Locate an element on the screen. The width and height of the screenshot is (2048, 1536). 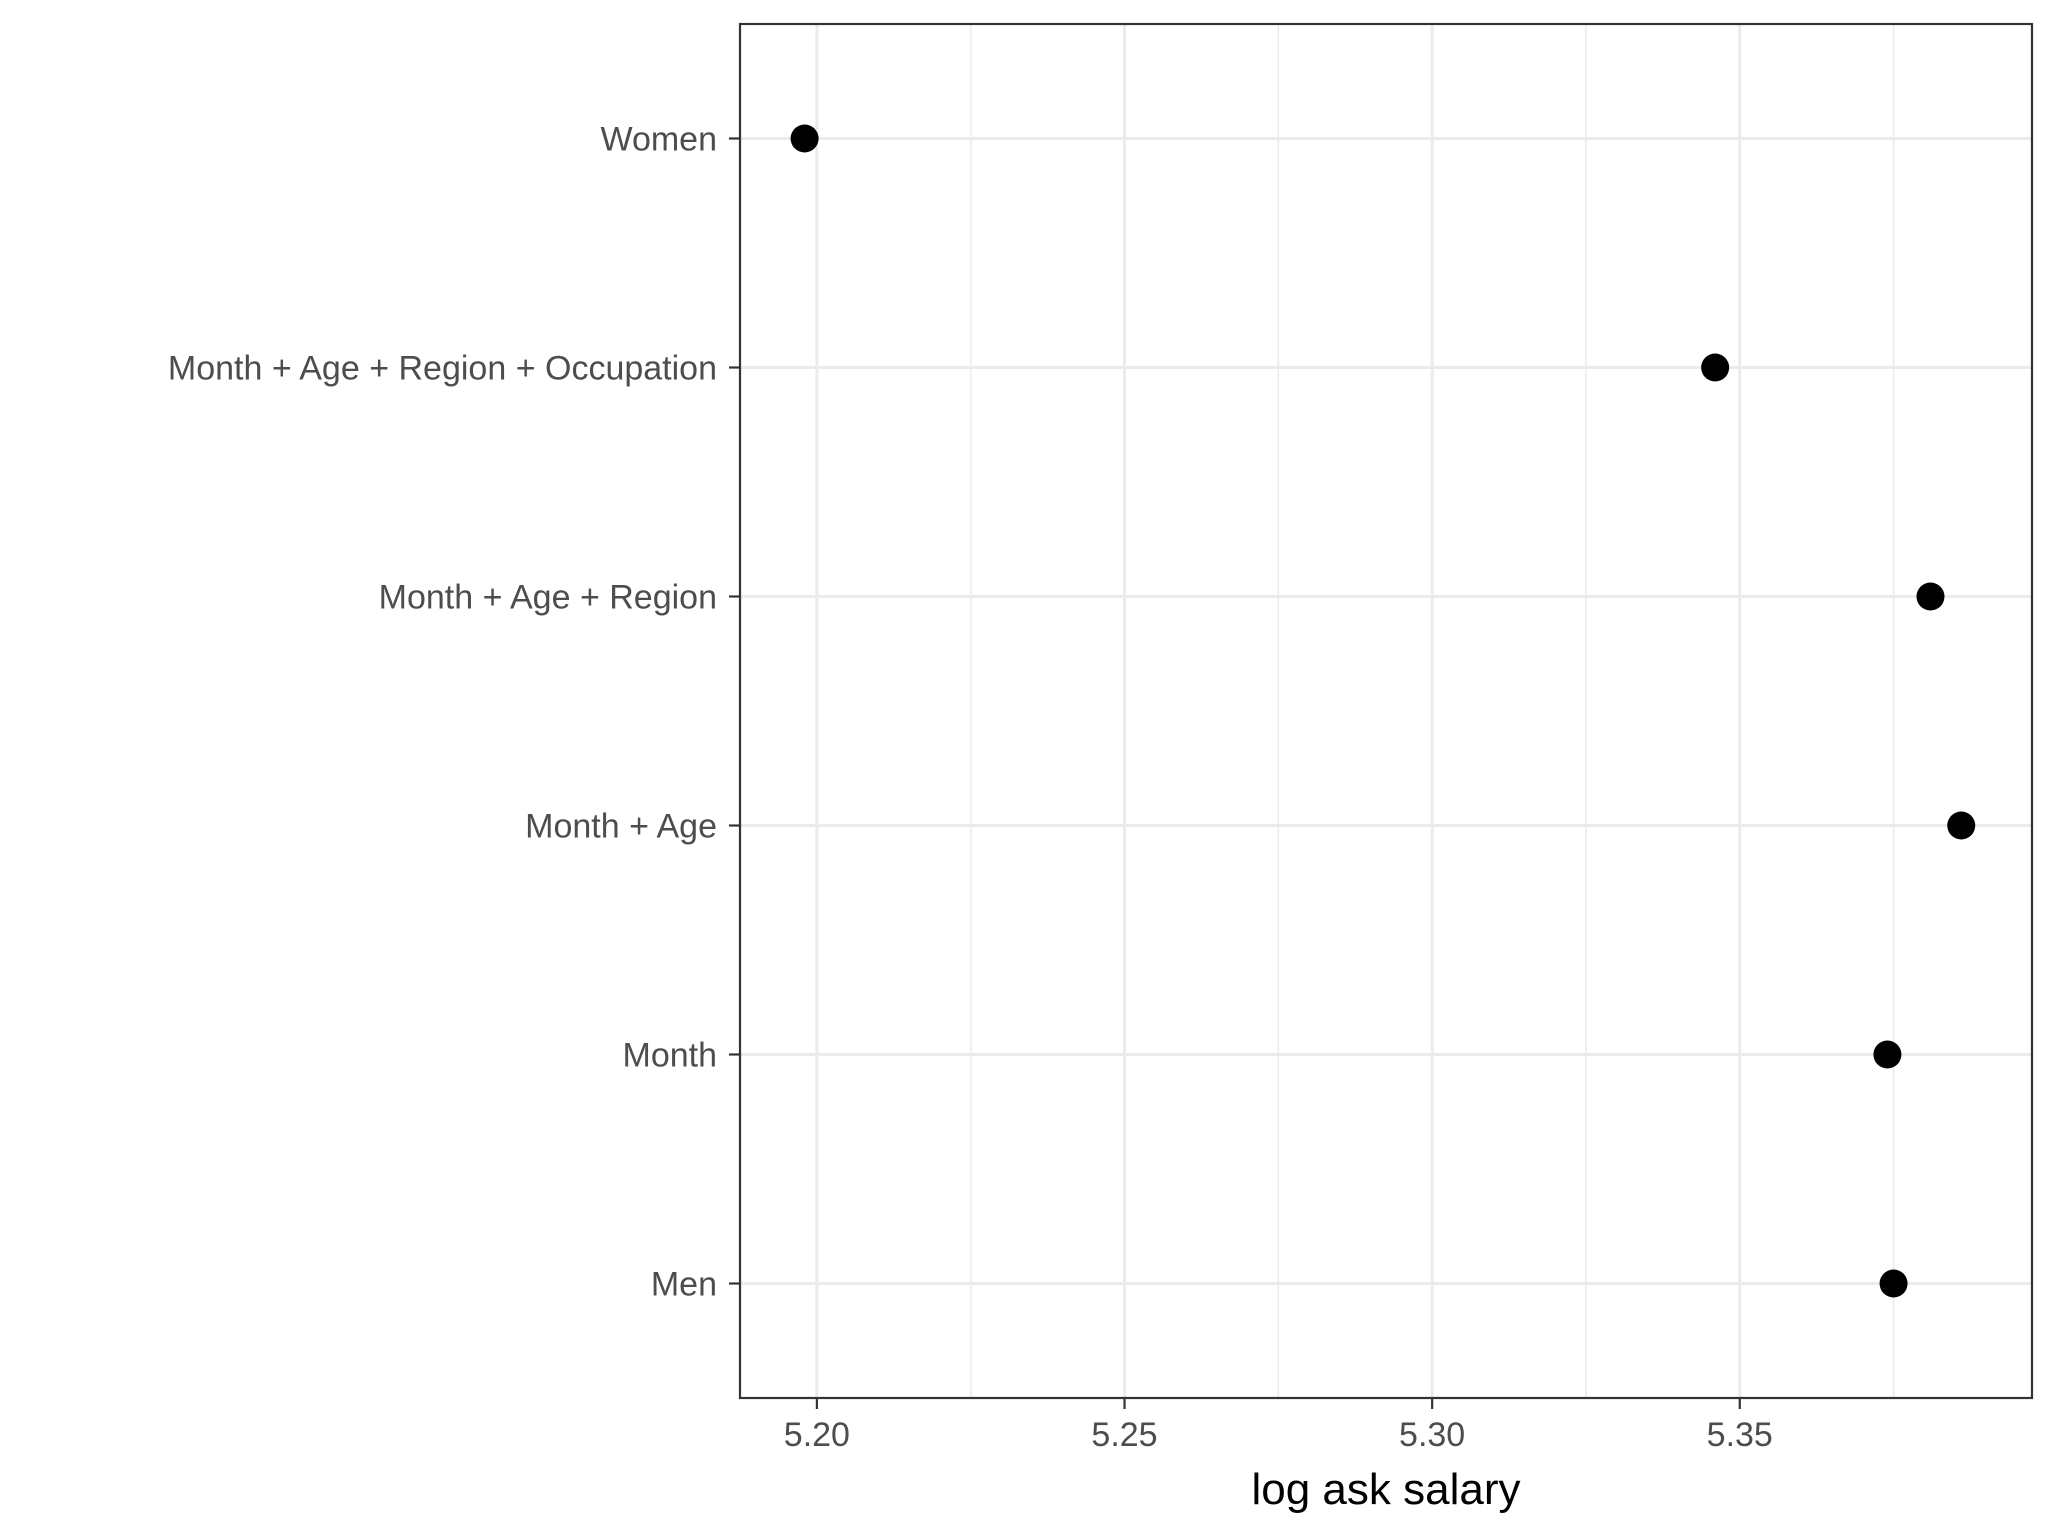
x-tick-label: 5.25 is located at coordinates (1124, 1435).